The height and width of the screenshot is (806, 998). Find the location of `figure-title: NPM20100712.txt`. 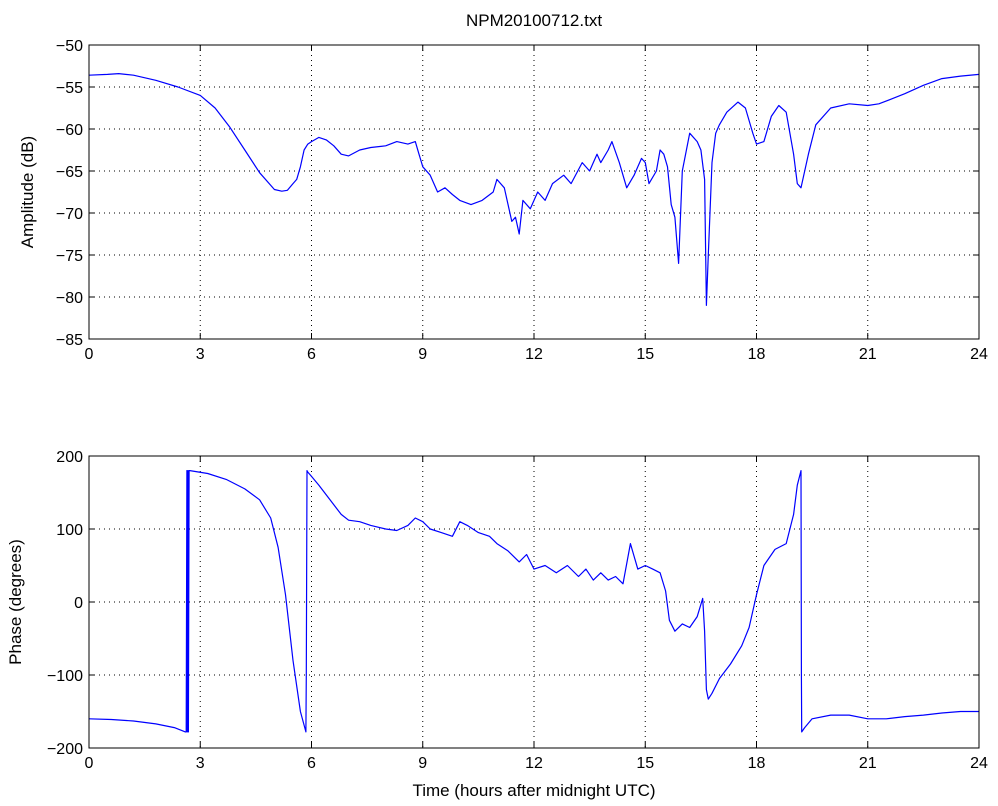

figure-title: NPM20100712.txt is located at coordinates (534, 20).